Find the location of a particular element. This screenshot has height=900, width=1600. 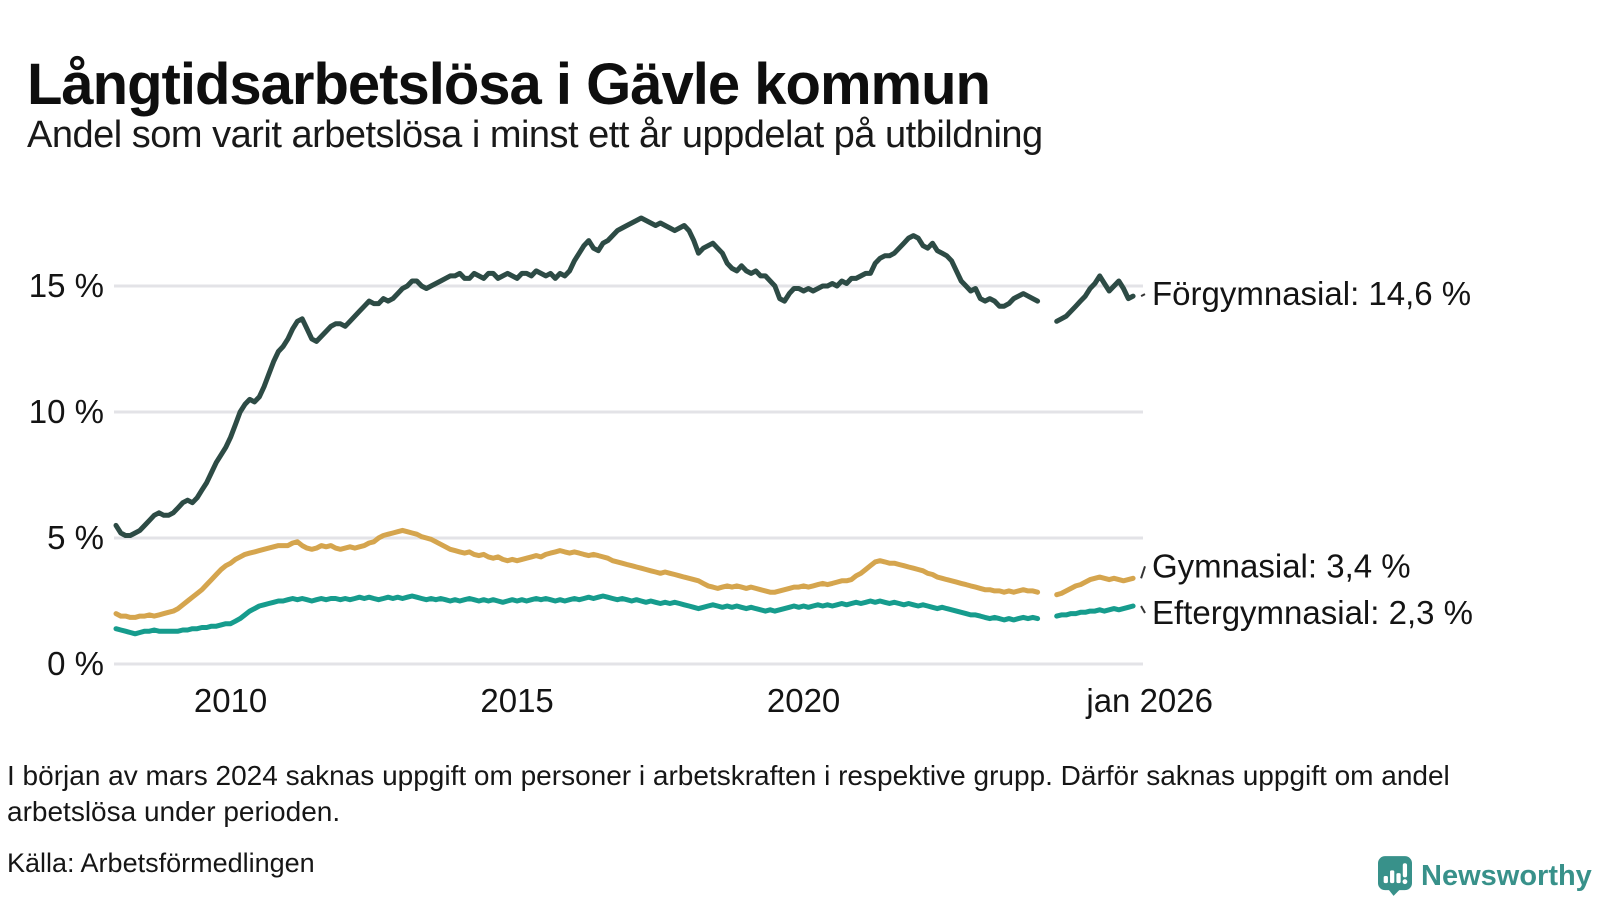

page-title: Långtidsarbetslösa i Gävle kommun is located at coordinates (509, 84).